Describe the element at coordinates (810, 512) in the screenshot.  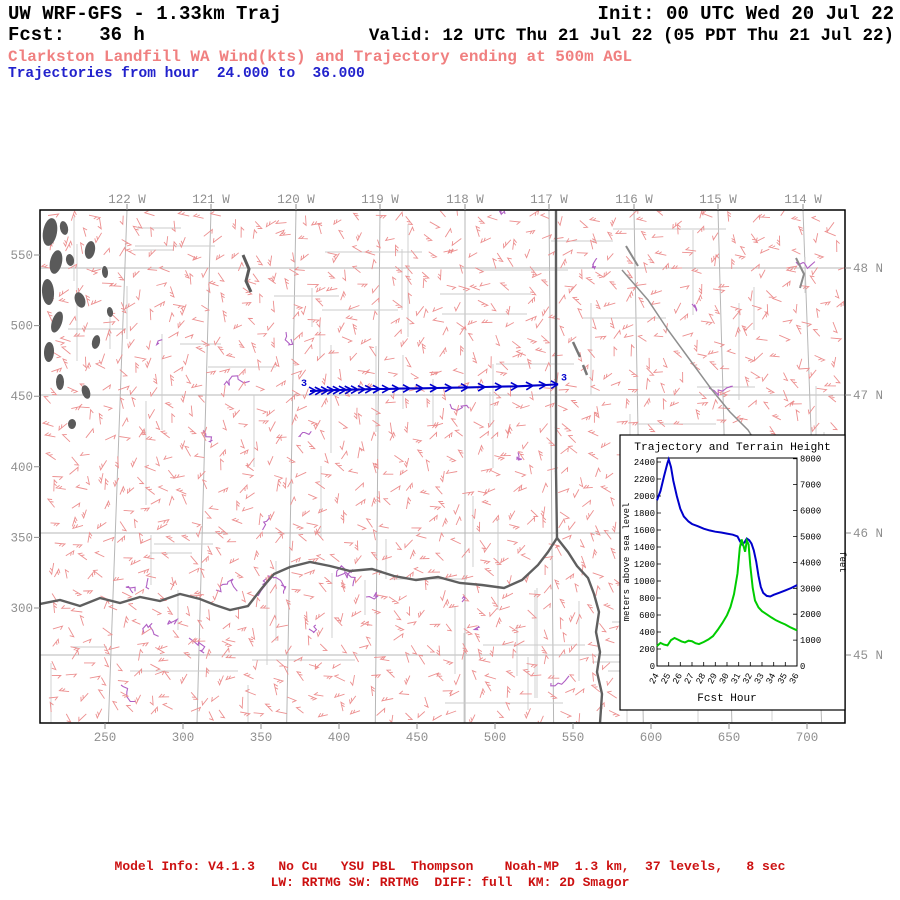
I see `inset-ytick-right: 6000` at that location.